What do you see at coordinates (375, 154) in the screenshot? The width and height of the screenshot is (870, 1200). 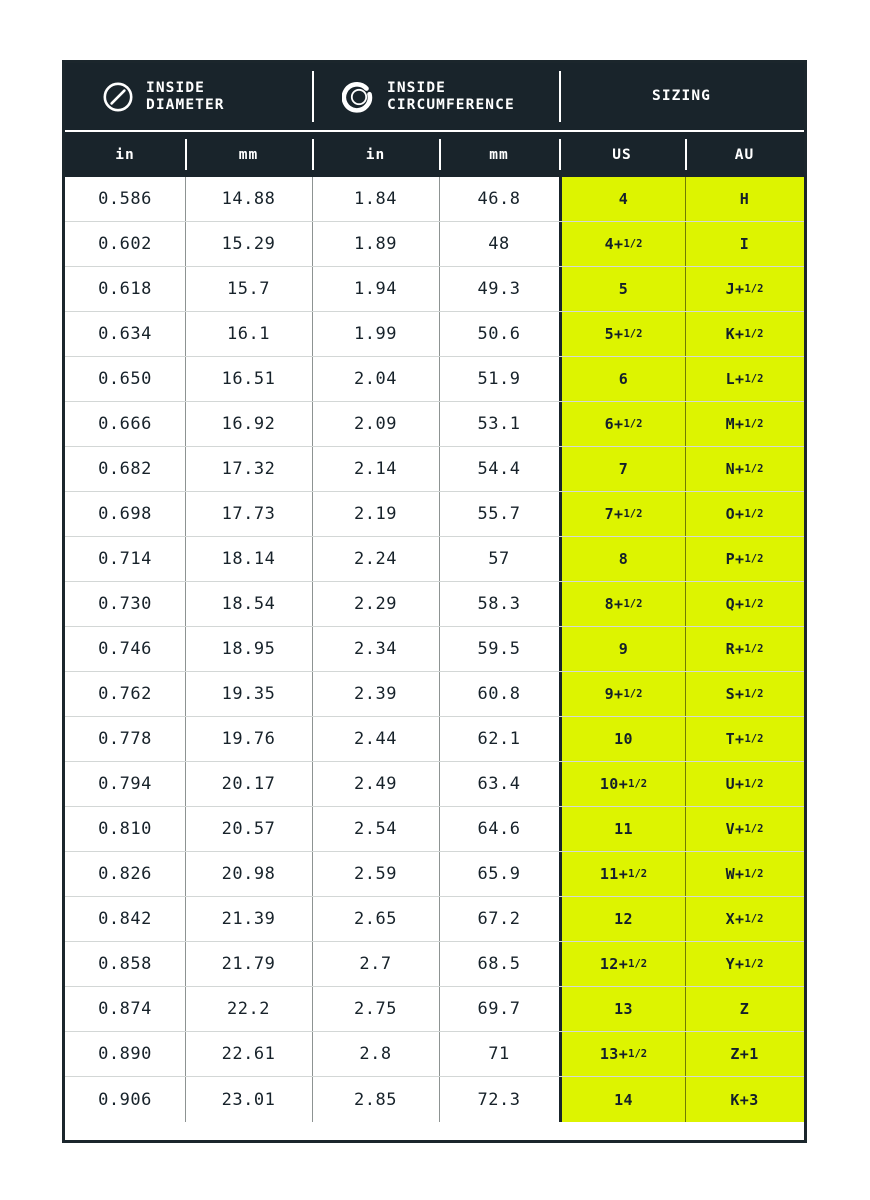 I see `column-header-circumference-in: in` at bounding box center [375, 154].